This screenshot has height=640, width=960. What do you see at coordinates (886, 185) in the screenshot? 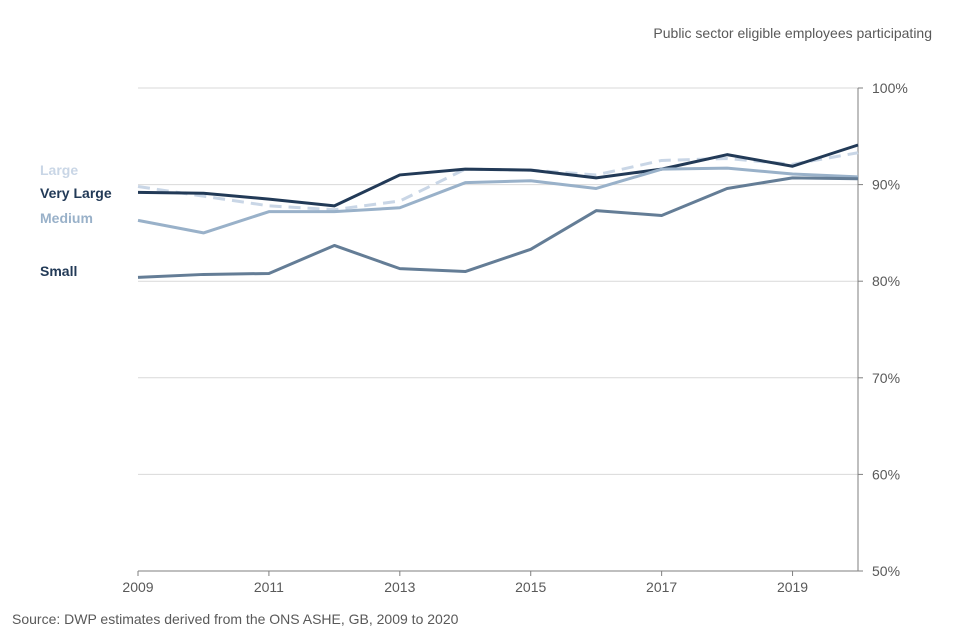
I see `y-tick-label: 90%` at bounding box center [886, 185].